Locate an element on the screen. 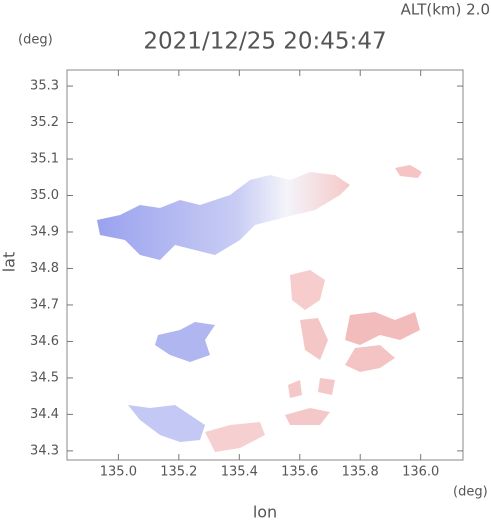  chart-title: 2021/12/25 20:45:47 is located at coordinates (264, 42).